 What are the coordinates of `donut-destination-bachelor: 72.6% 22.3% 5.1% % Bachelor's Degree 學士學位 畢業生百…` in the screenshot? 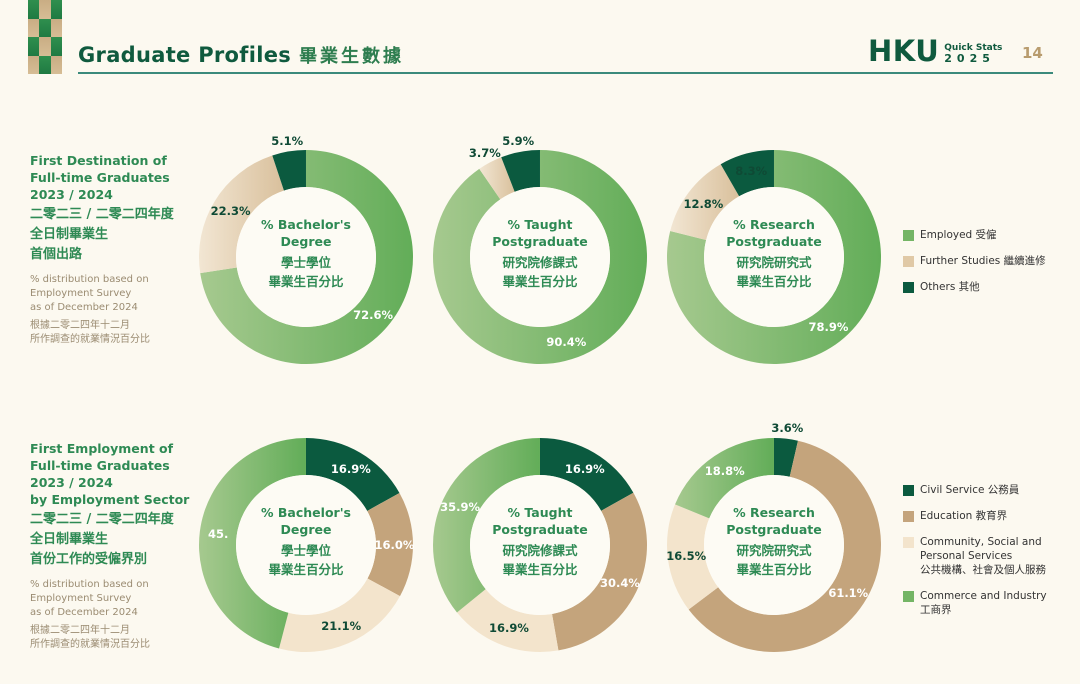 It's located at (306, 255).